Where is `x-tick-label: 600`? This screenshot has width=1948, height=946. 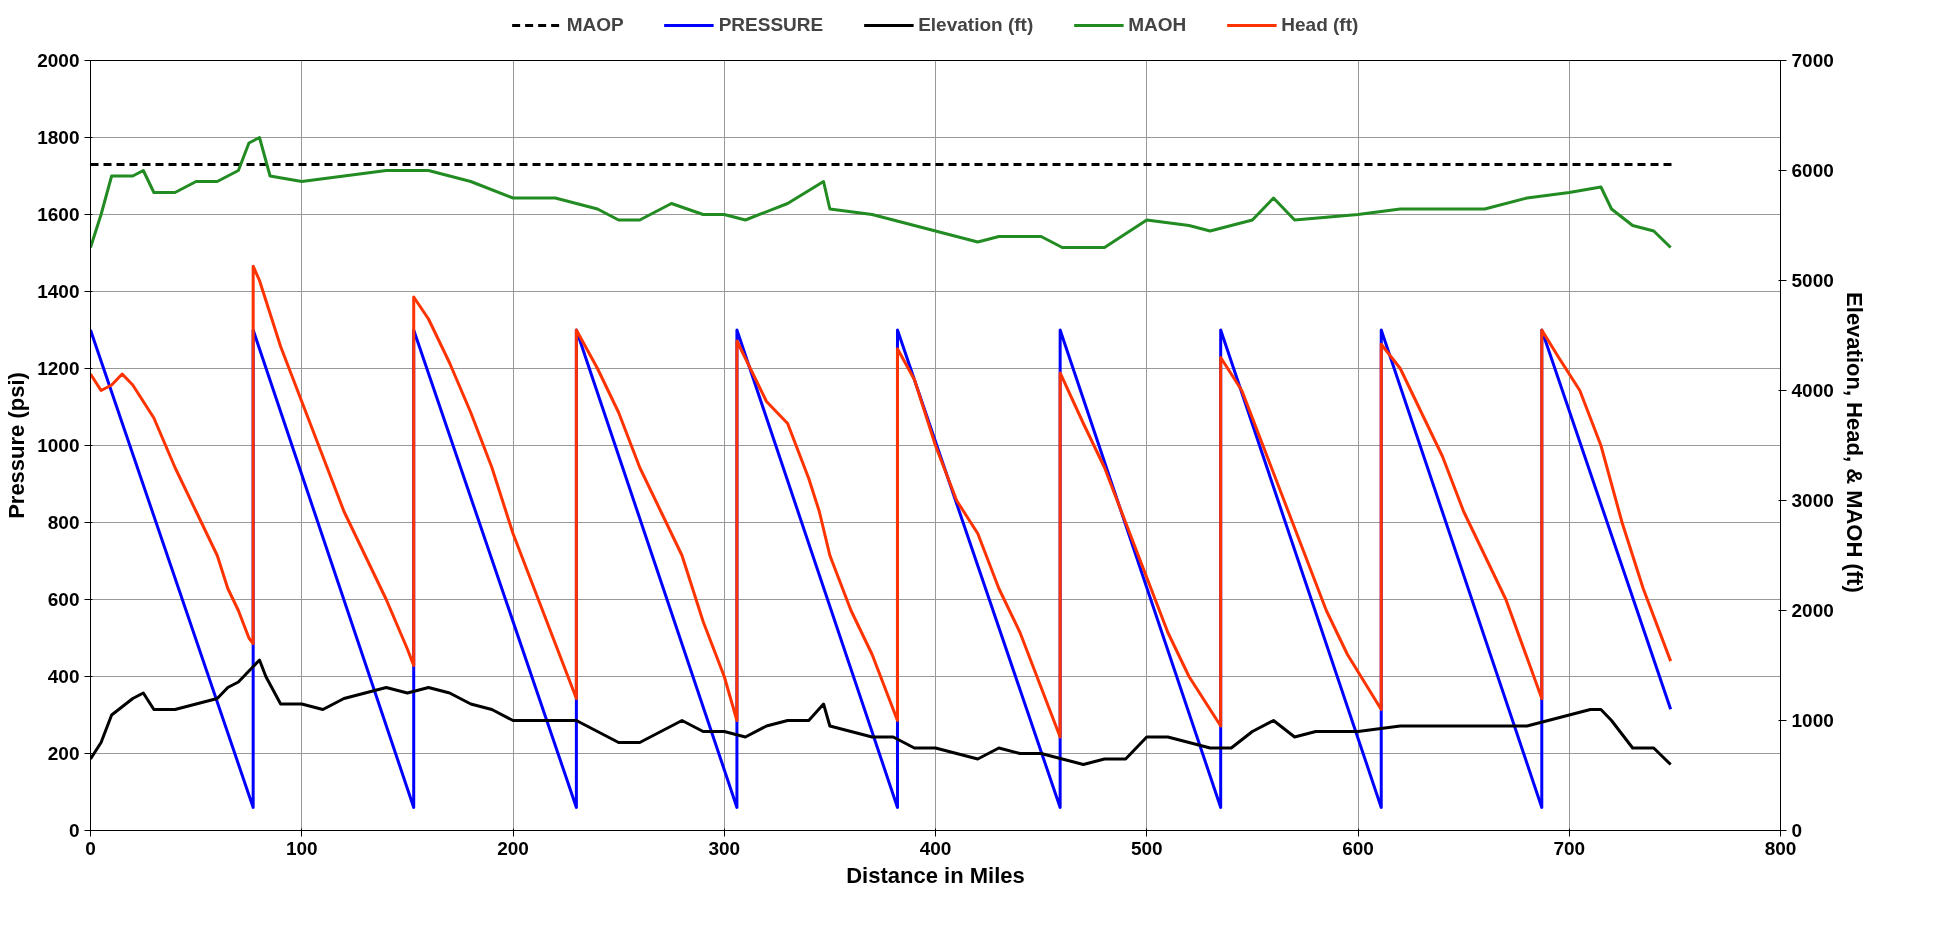
x-tick-label: 600 is located at coordinates (1358, 848).